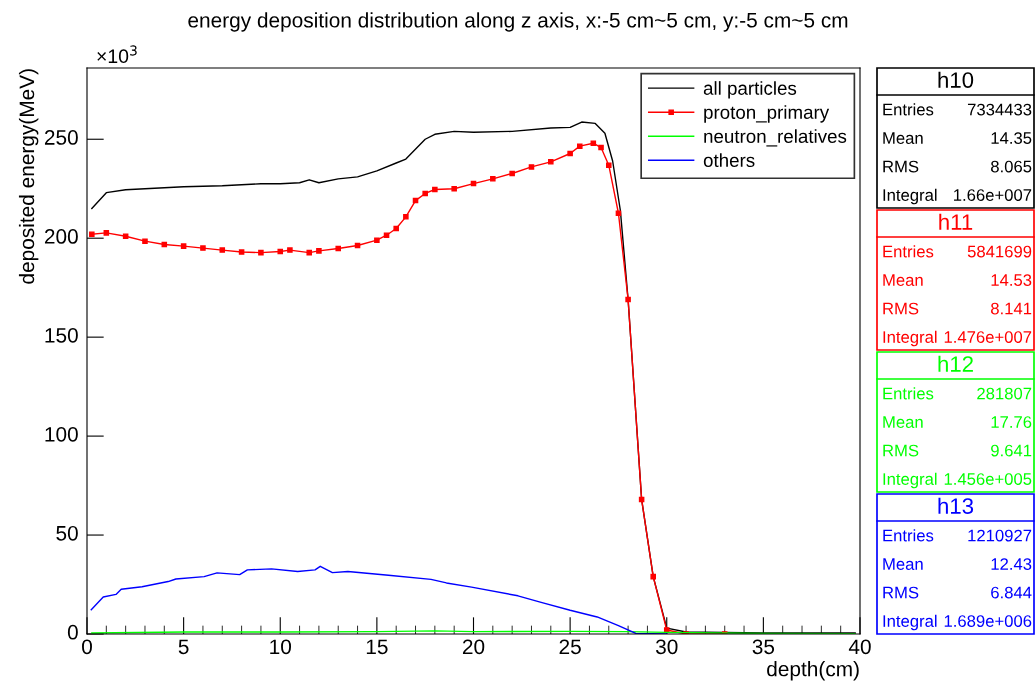  What do you see at coordinates (957, 166) in the screenshot?
I see `text: RMS 8.065` at bounding box center [957, 166].